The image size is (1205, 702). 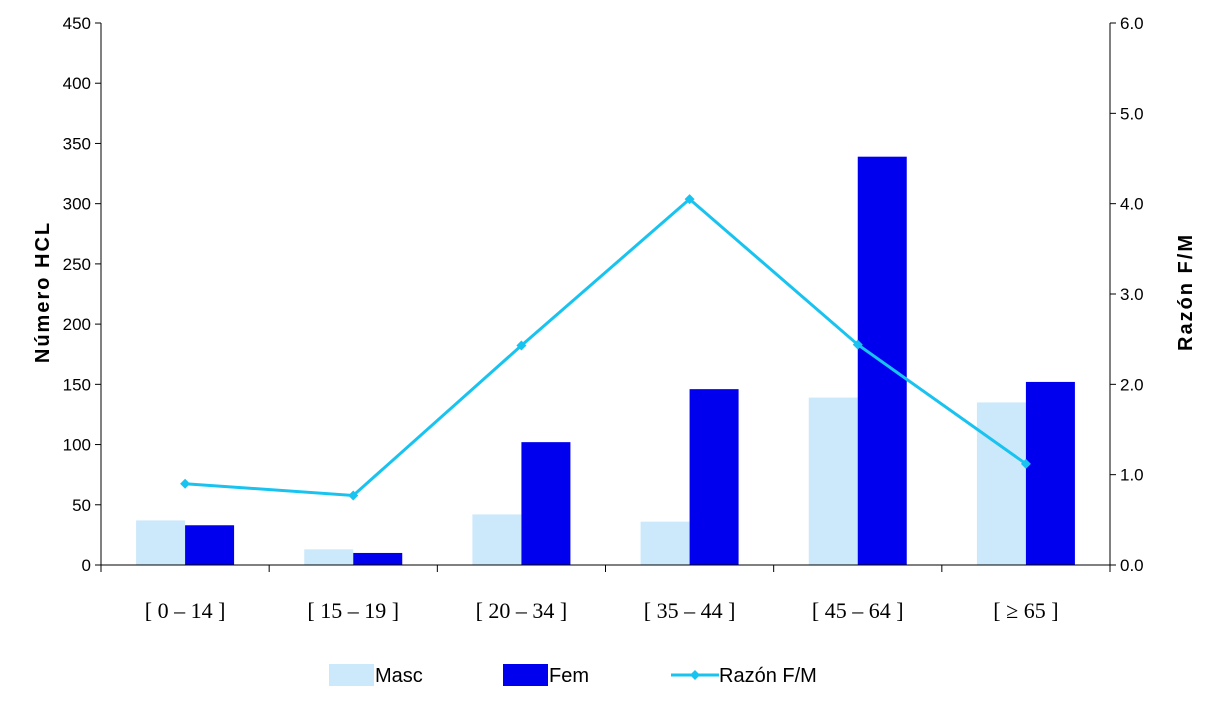 What do you see at coordinates (522, 610) in the screenshot?
I see `x-tick-label: [ 20 – 34 ]` at bounding box center [522, 610].